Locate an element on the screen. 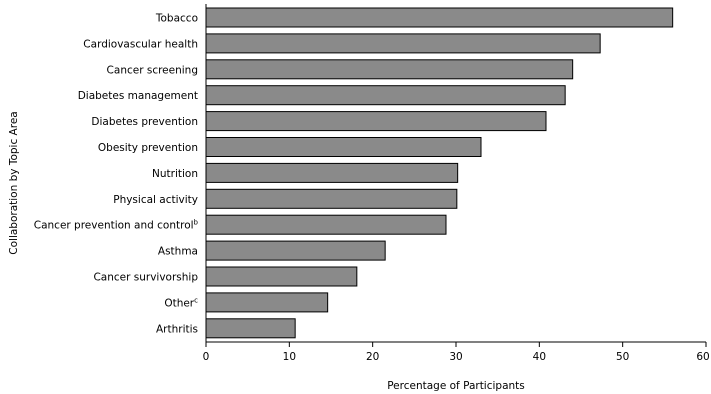 The image size is (711, 394). x-ticks: 0 10 20 30 40 50 60 is located at coordinates (456, 352).